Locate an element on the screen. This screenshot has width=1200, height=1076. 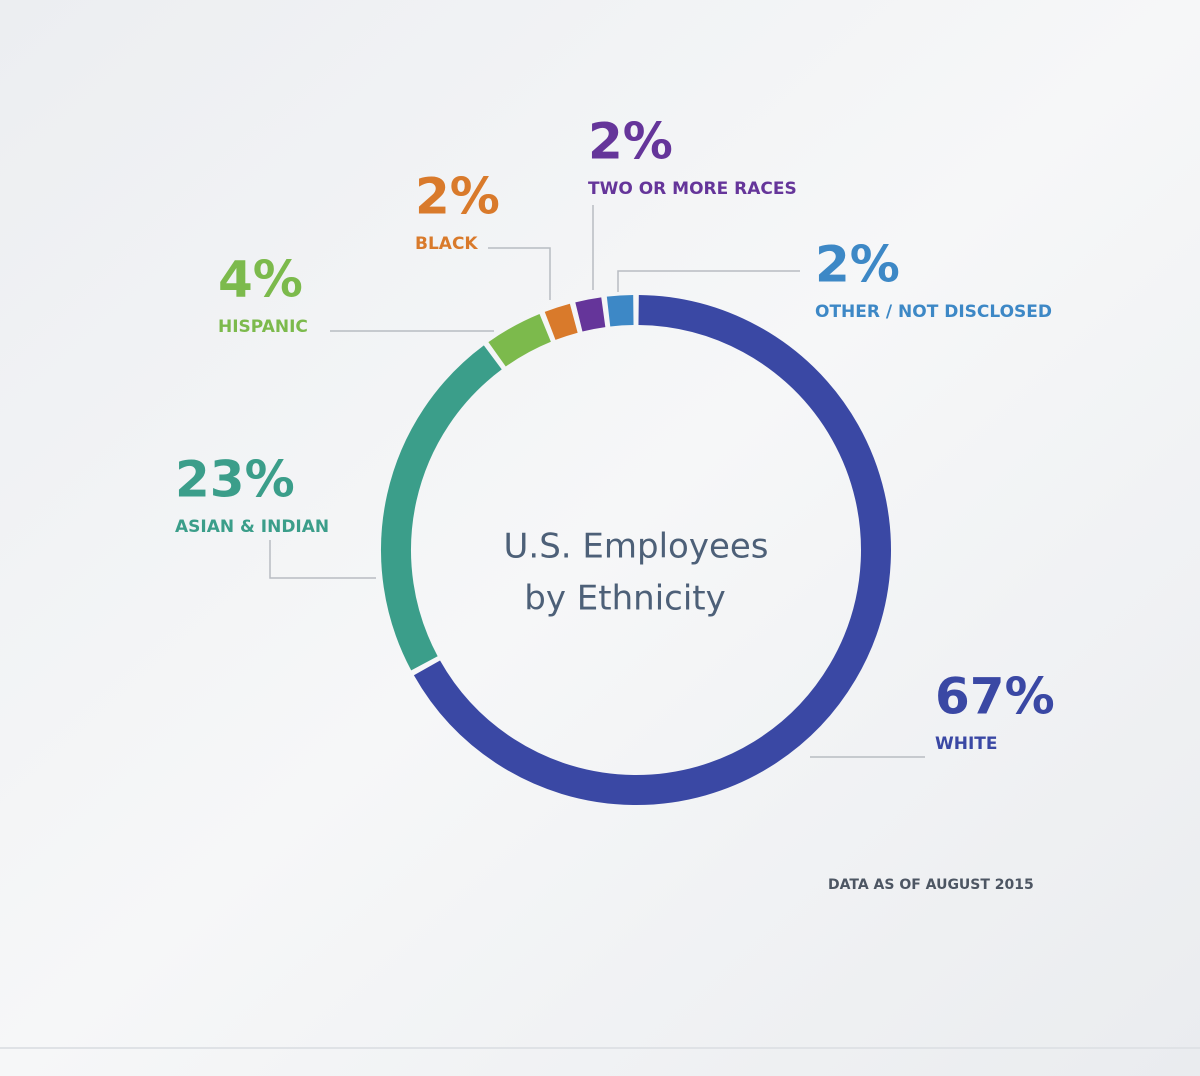
category-label: HISPANIC is located at coordinates (263, 327).